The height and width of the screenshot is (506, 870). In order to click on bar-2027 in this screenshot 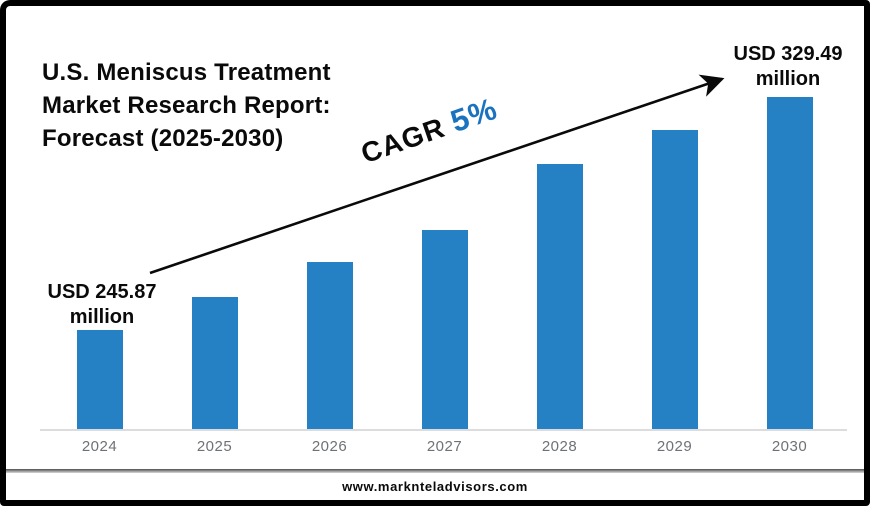, I will do `click(444, 329)`.